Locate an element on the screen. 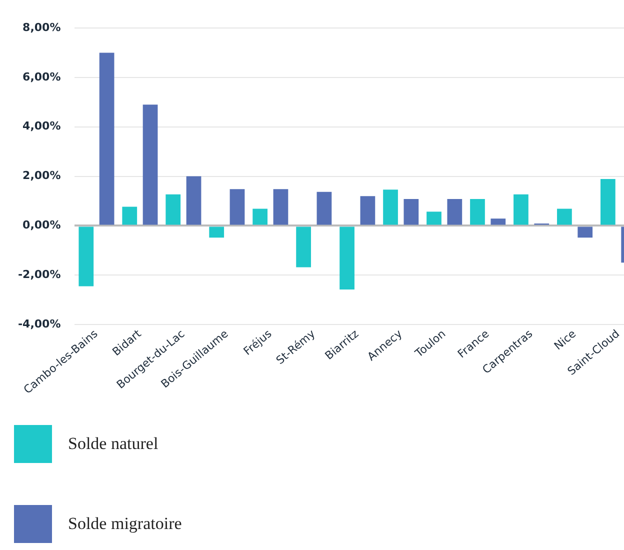 This screenshot has height=550, width=624. y-tick-label: 6,00% is located at coordinates (41, 77).